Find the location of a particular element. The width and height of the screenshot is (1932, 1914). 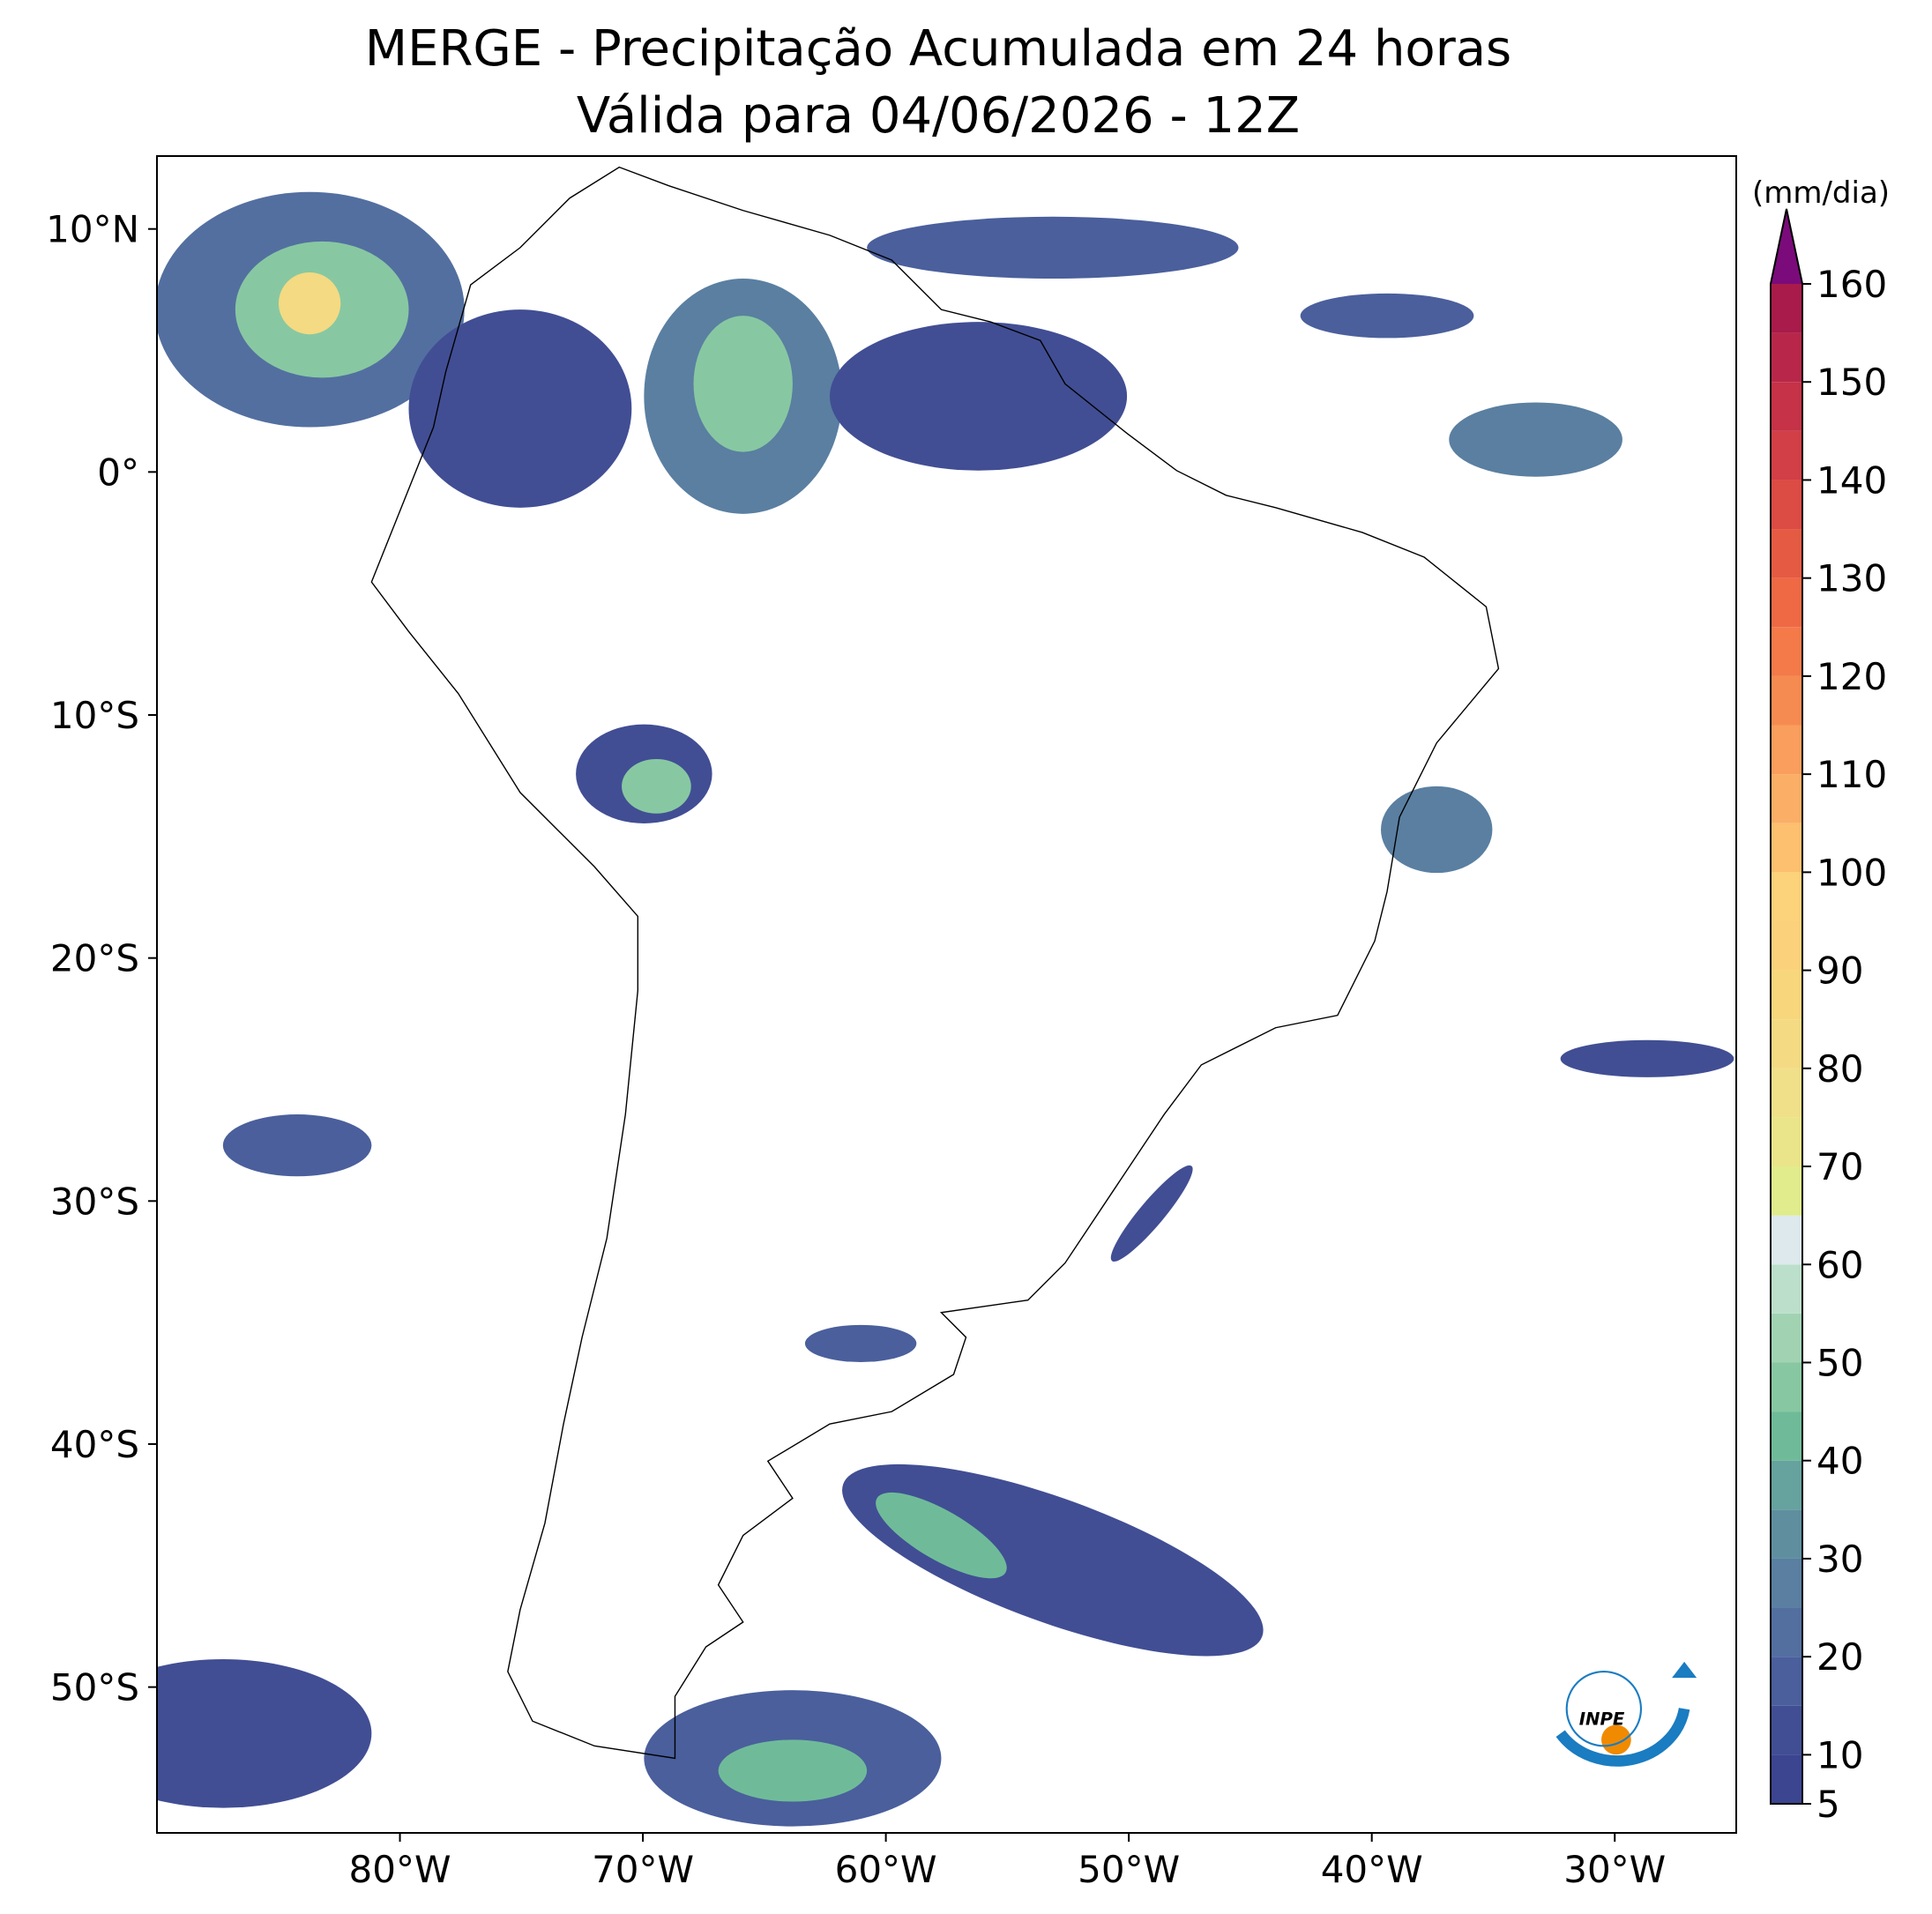

colorbar-extend is located at coordinates (1786, 246).